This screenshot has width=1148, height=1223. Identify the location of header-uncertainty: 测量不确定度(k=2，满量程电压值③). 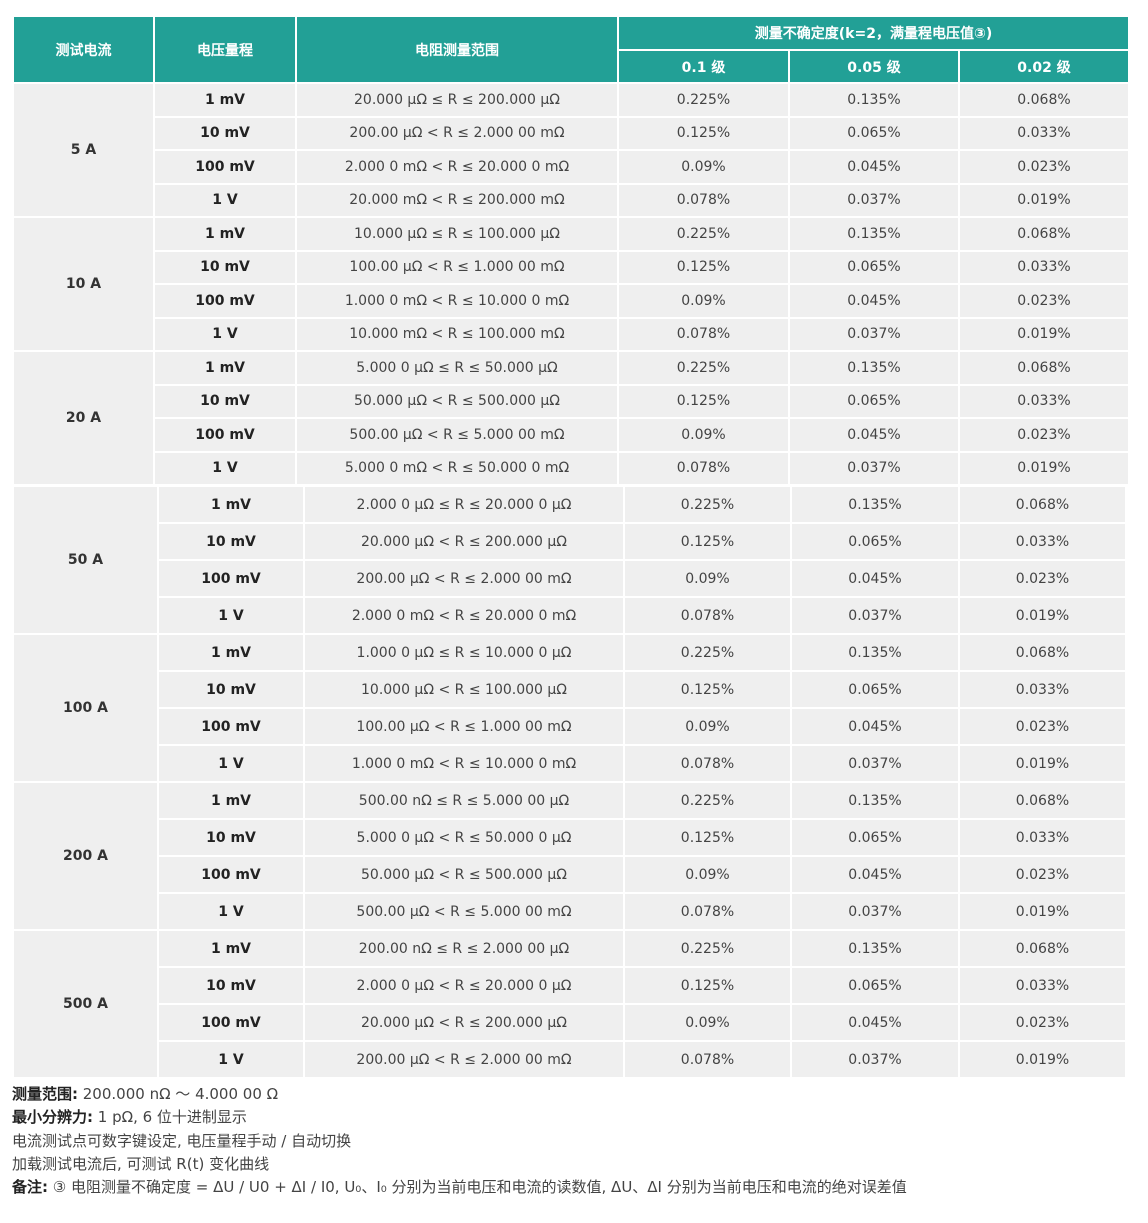
(873, 33).